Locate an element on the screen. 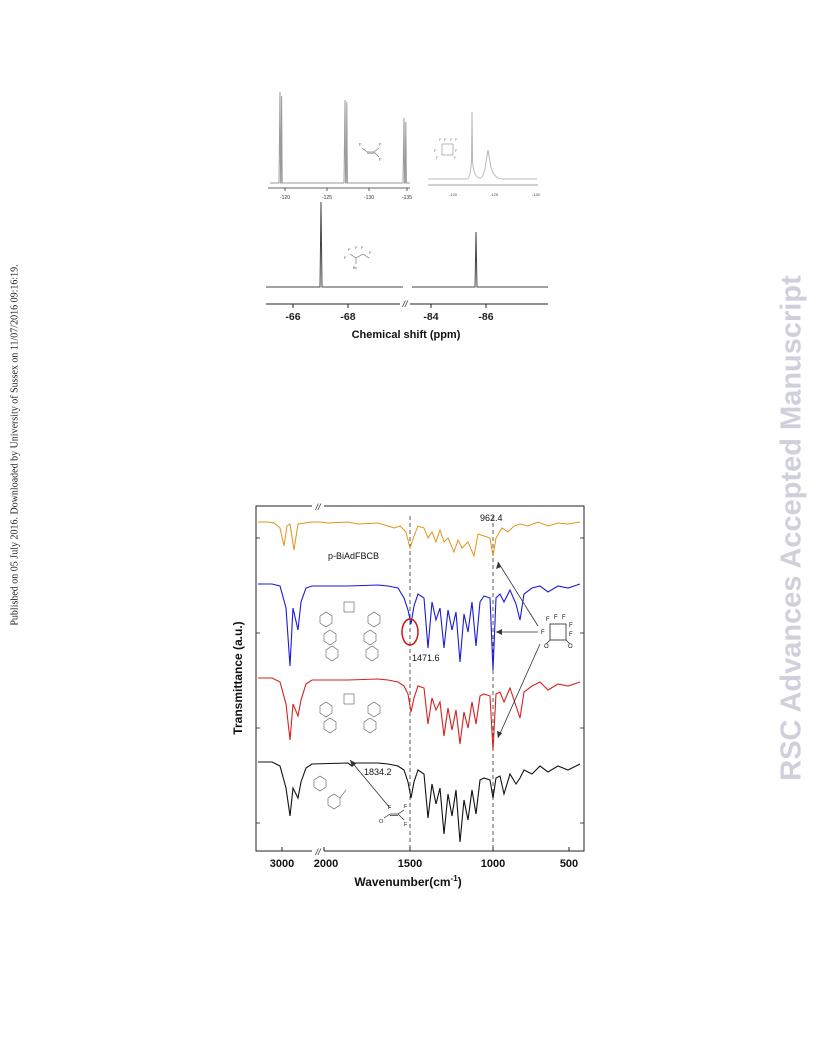  ir-trace-orange is located at coordinates (419, 539).